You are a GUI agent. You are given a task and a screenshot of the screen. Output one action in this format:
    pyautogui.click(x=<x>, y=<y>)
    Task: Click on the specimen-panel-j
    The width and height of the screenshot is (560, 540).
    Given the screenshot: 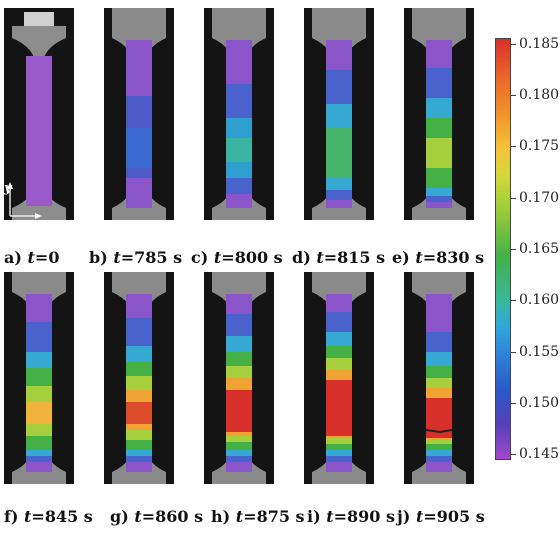 What is the action you would take?
    pyautogui.click(x=439, y=378)
    